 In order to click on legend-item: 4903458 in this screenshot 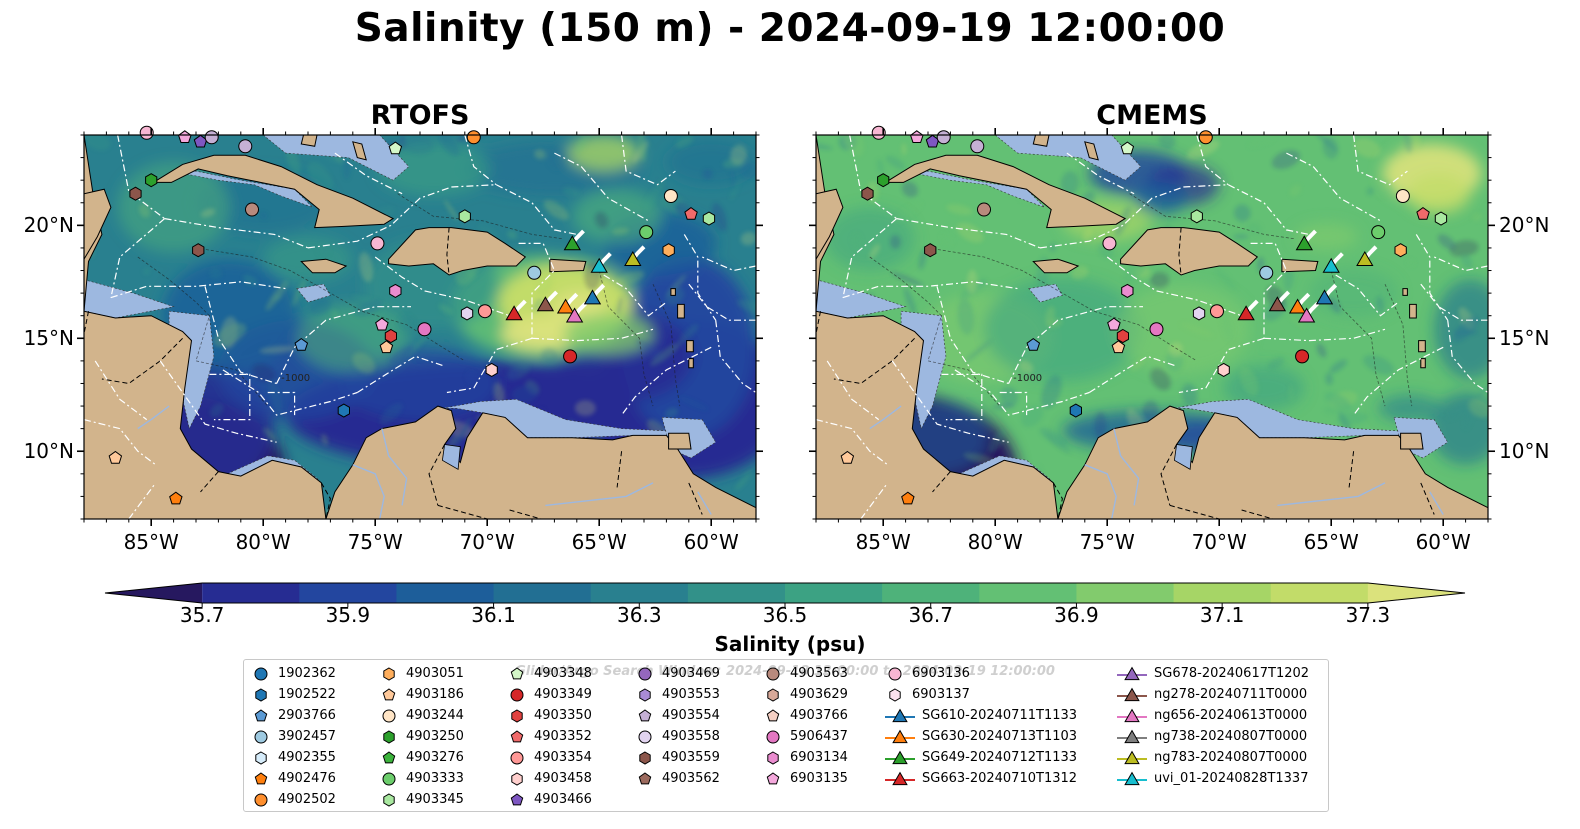, I will do `click(549, 778)`.